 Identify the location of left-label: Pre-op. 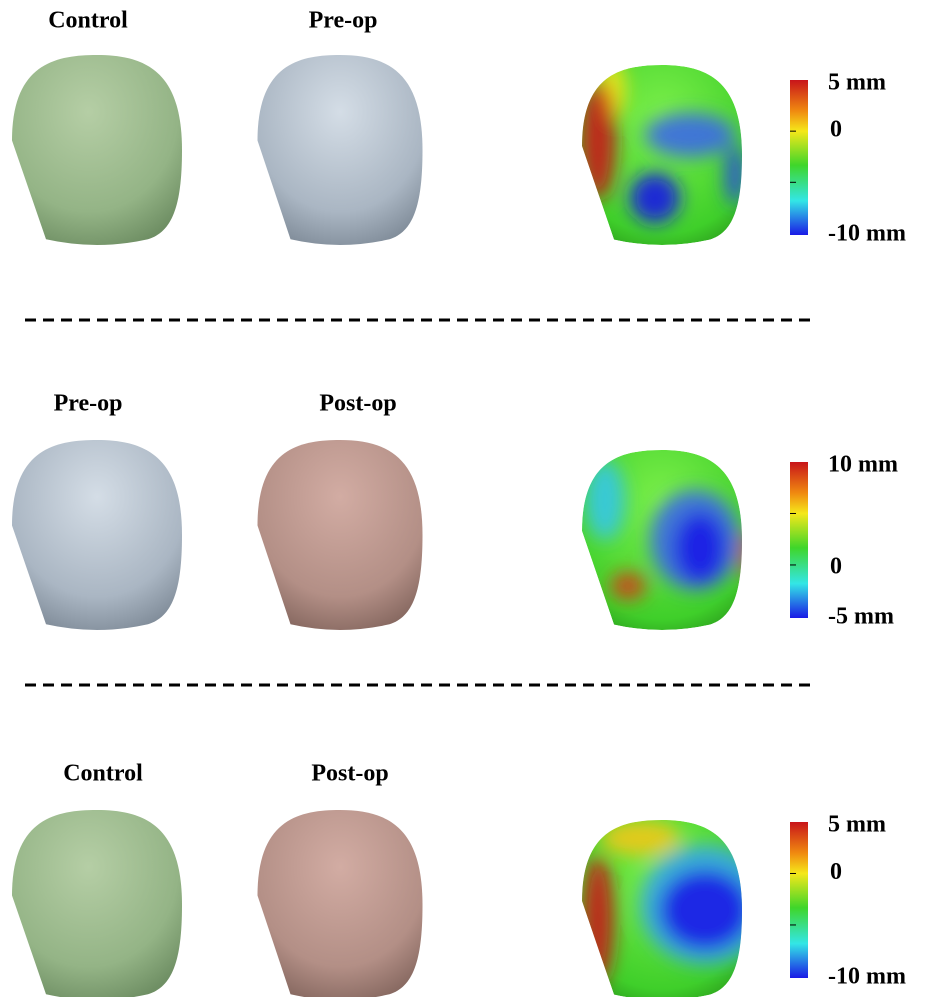
(88, 404).